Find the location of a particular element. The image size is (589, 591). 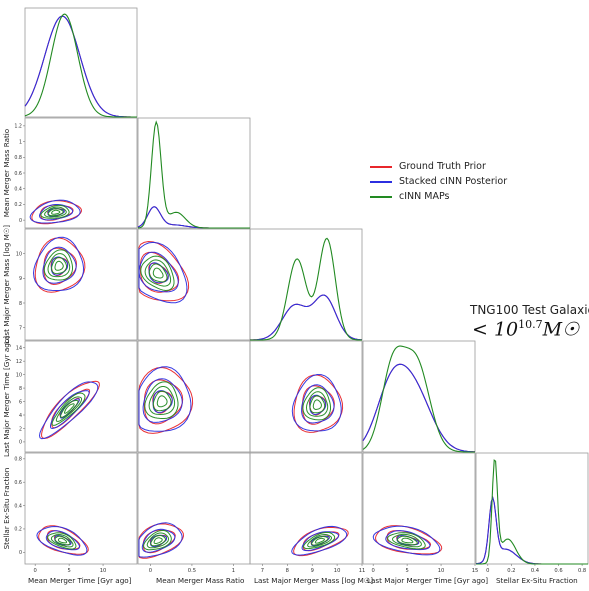

sample-title: TNG100 Test Galaxies is located at coordinates (529, 310).